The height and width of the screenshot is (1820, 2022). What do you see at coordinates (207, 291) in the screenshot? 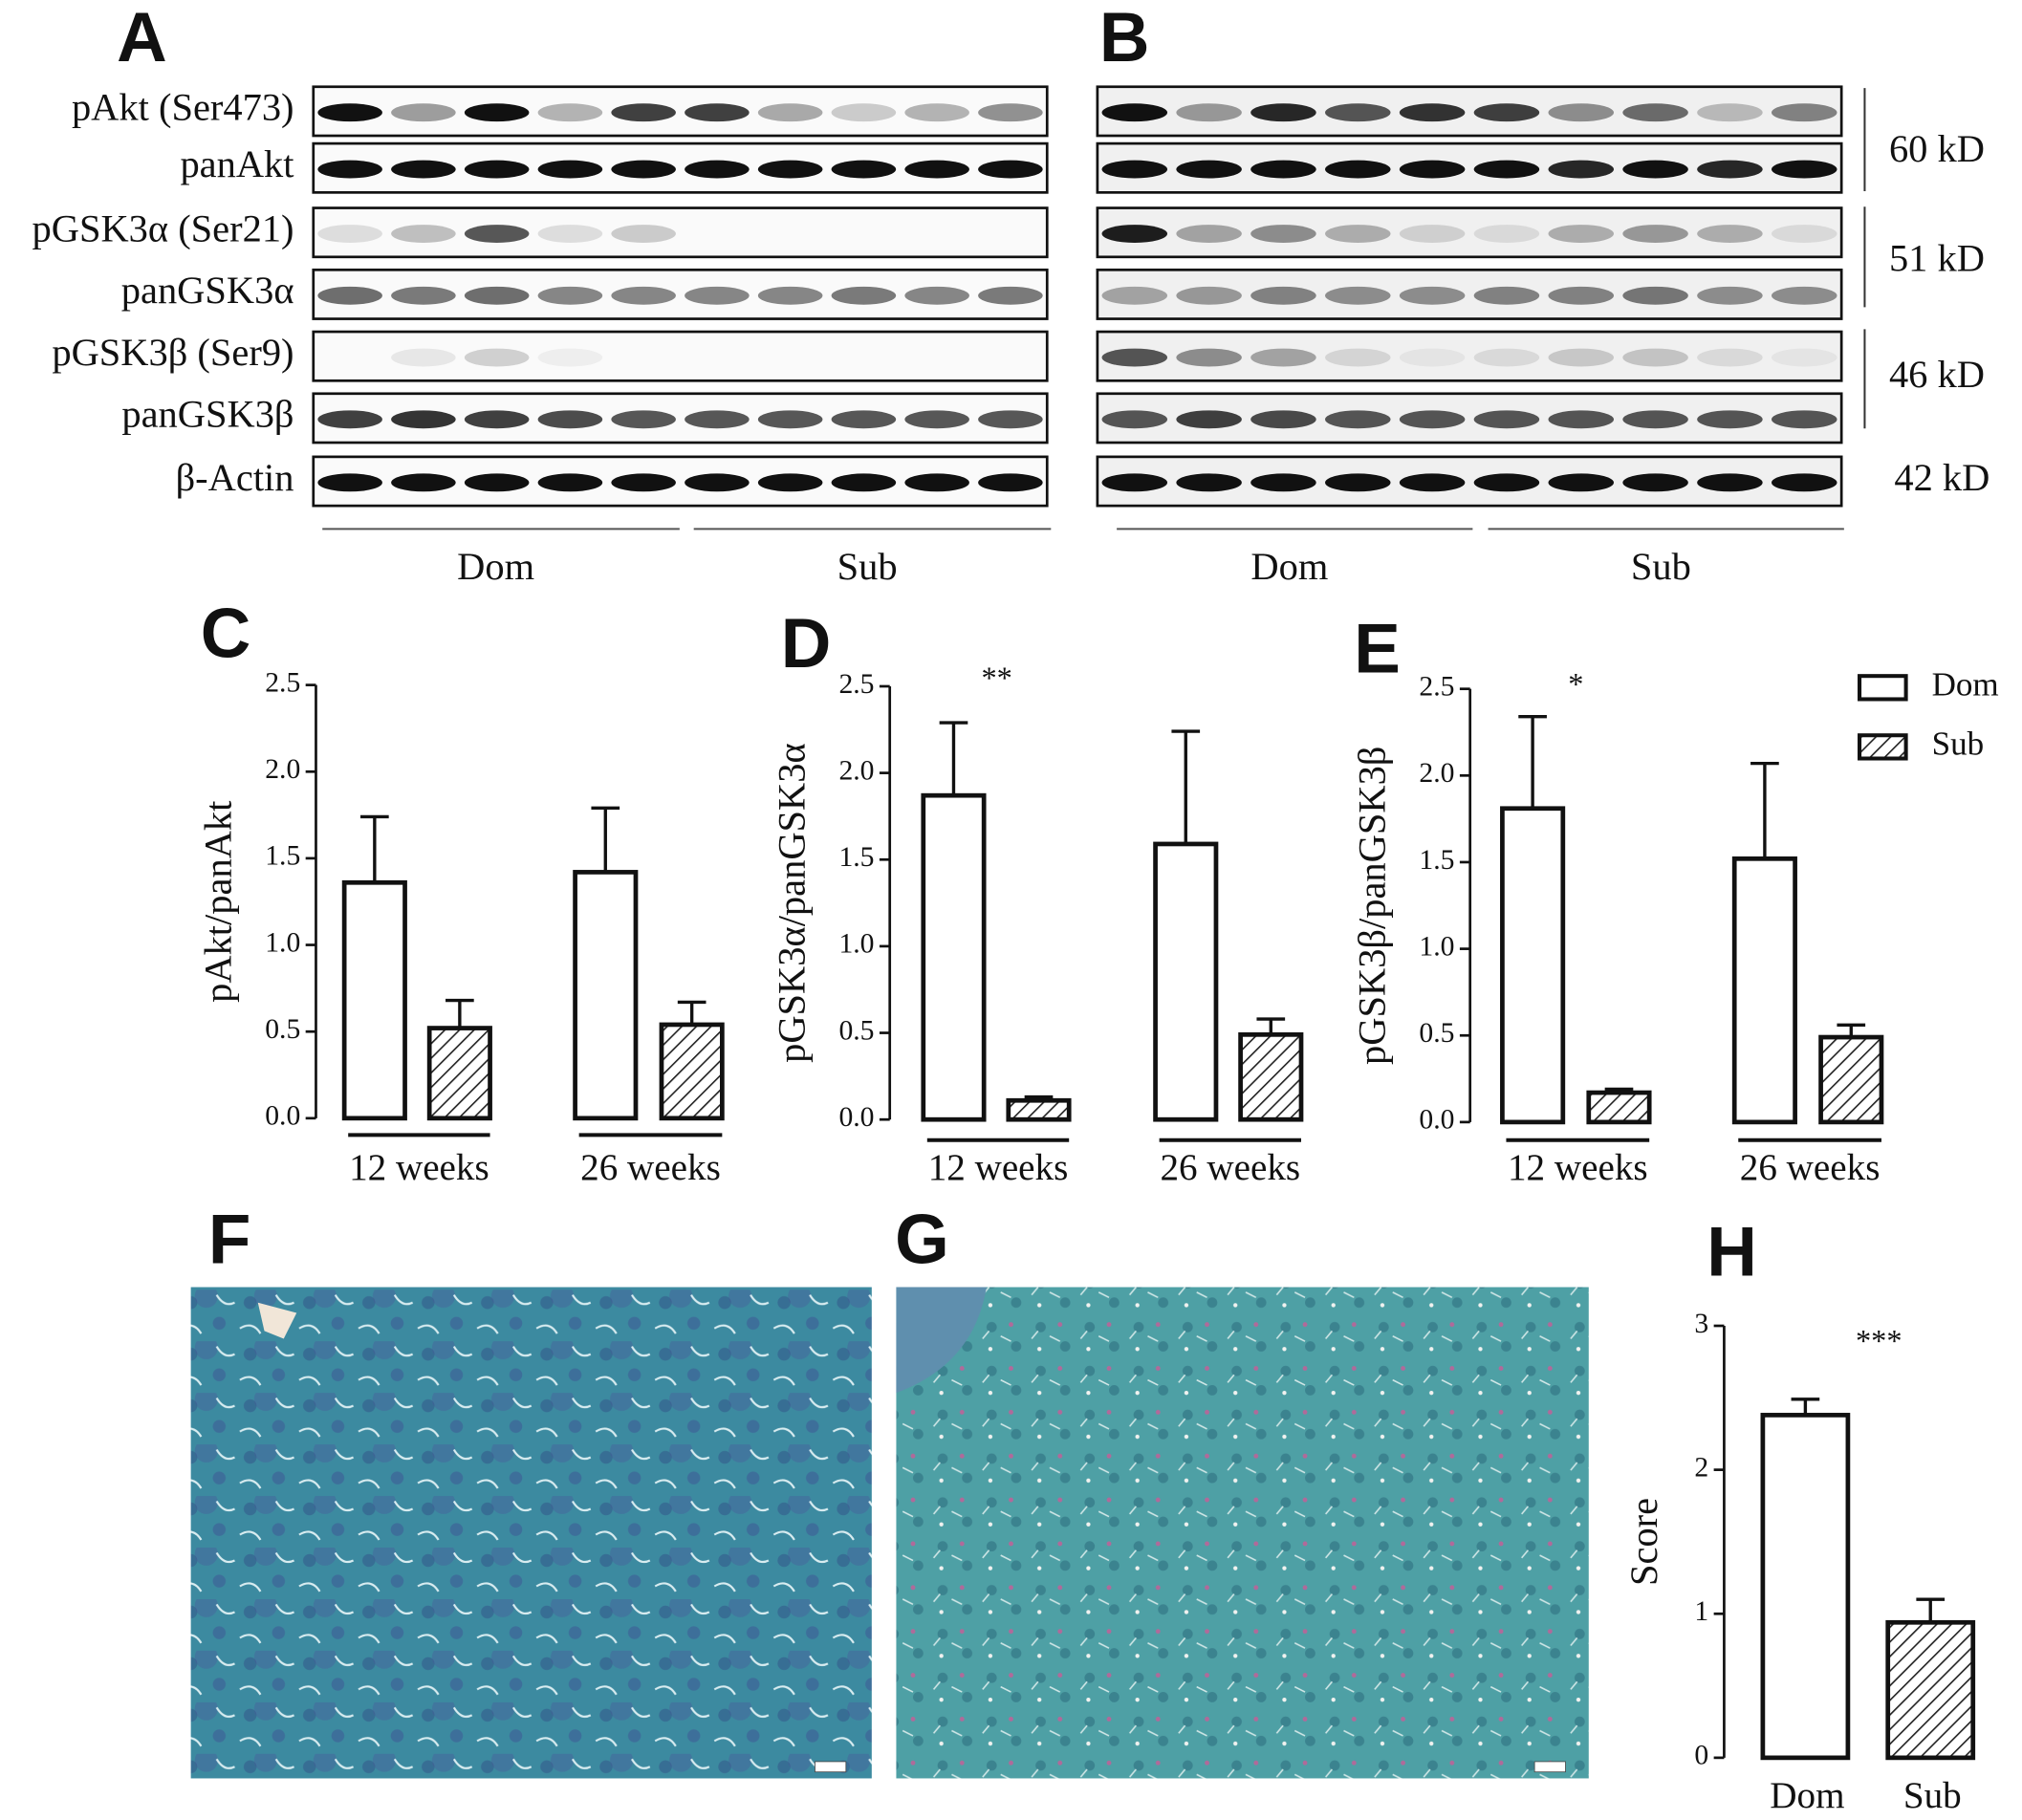
I see `blot-row-label: panGSK3α` at bounding box center [207, 291].